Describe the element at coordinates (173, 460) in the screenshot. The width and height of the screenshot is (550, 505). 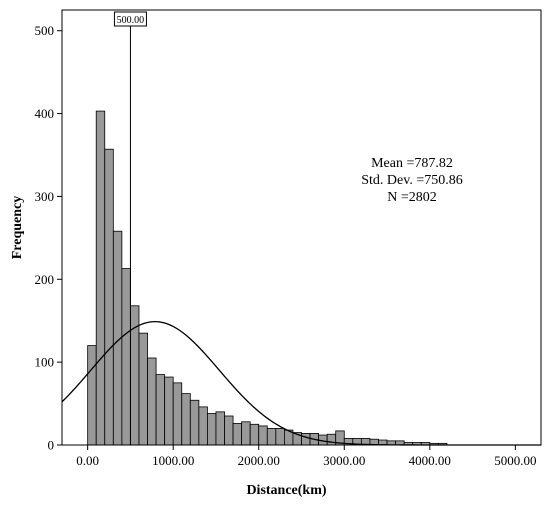
I see `x-tick-label: 1000.00` at that location.